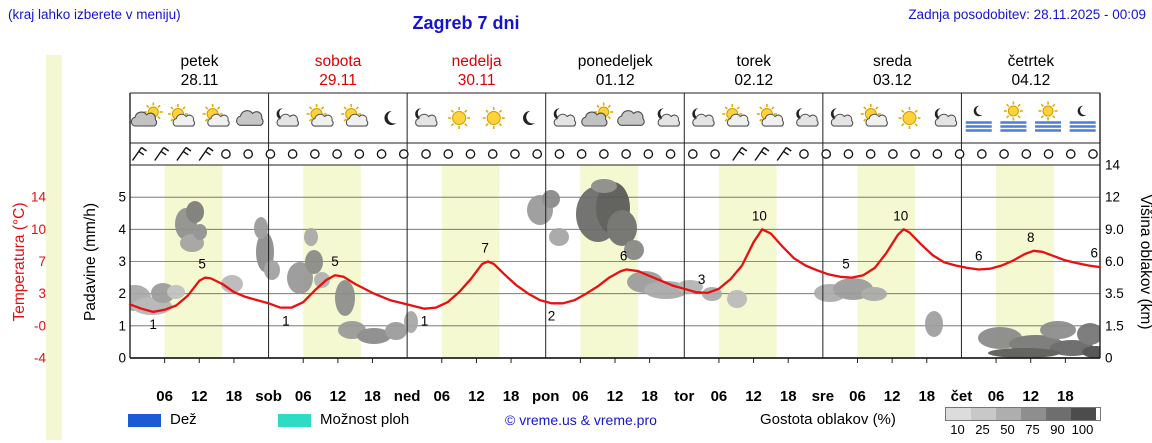 The width and height of the screenshot is (1152, 443). I want to click on moon-fog-icon, so click(1082, 118).